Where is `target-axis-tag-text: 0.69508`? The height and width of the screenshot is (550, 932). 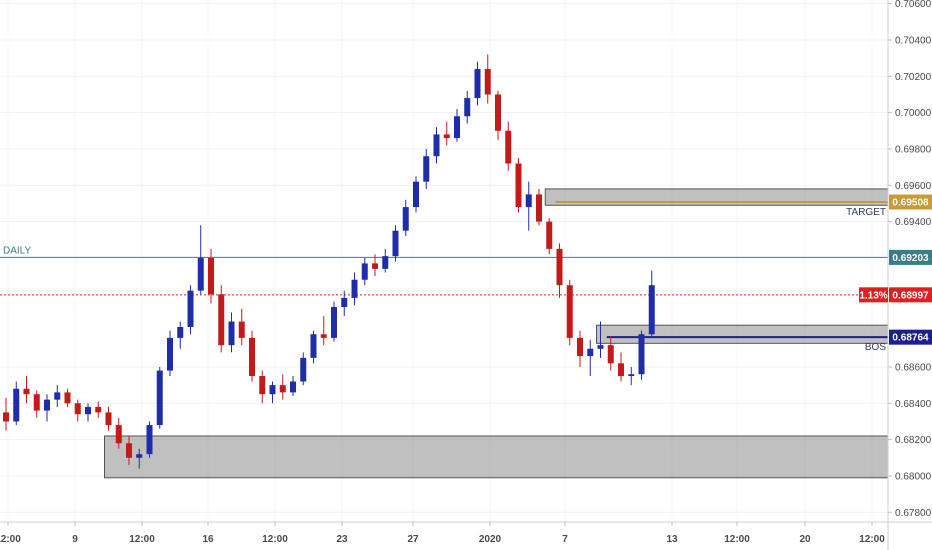
target-axis-tag-text: 0.69508 is located at coordinates (910, 203).